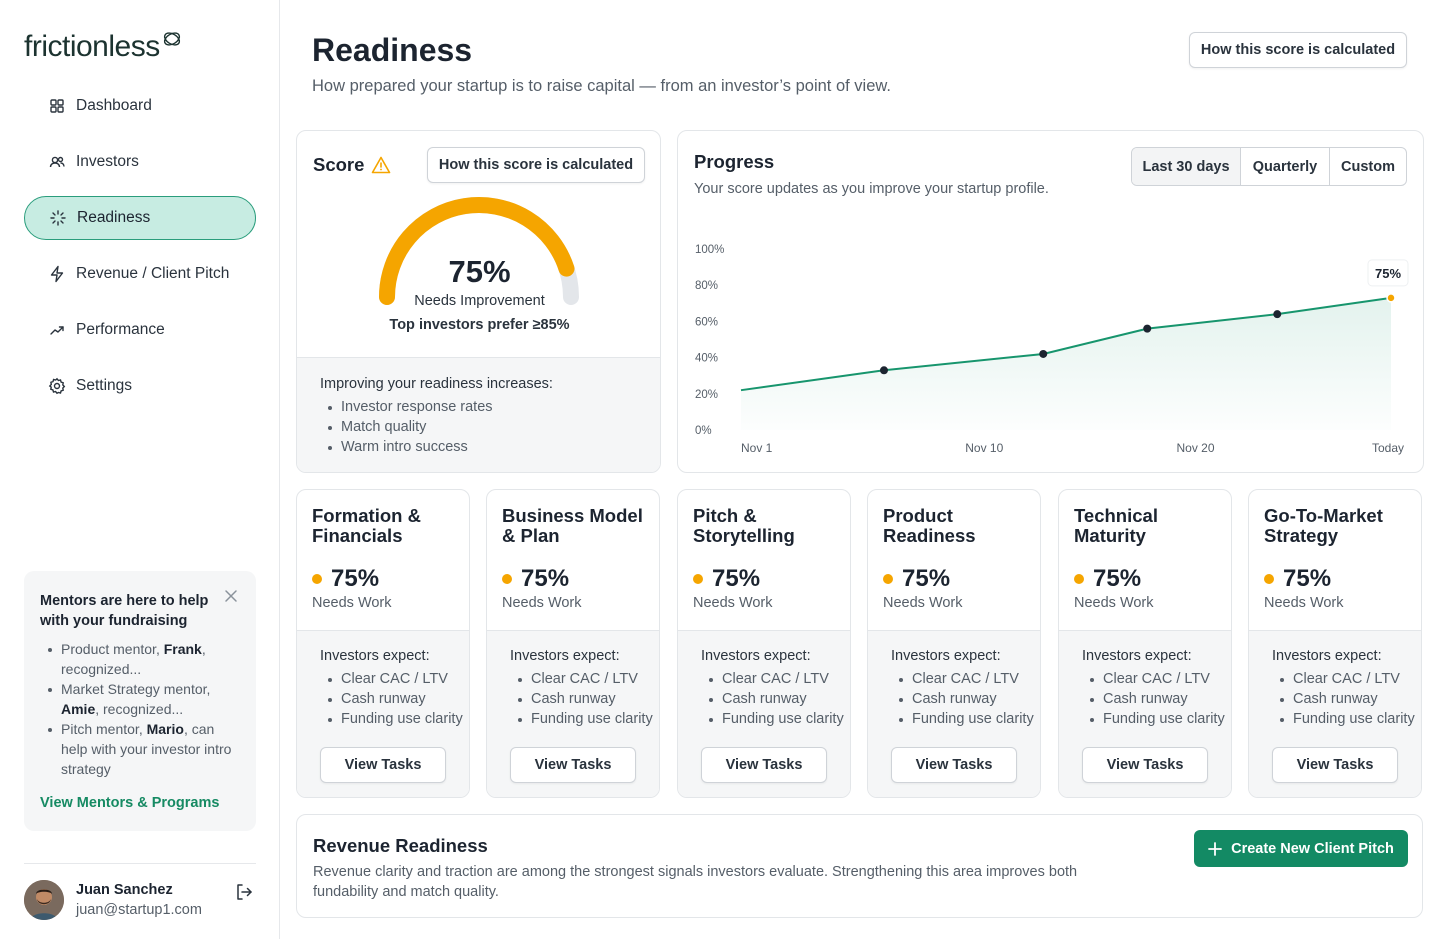 This screenshot has height=939, width=1441. What do you see at coordinates (572, 525) in the screenshot?
I see `category-title: Business Model & Plan` at bounding box center [572, 525].